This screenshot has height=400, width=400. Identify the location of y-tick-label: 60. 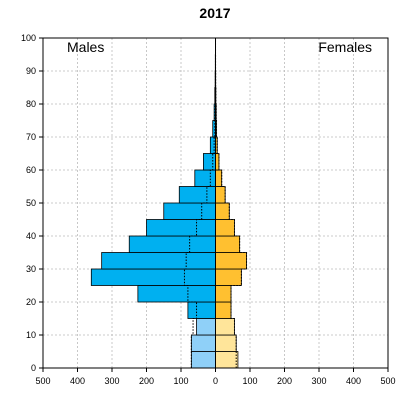
(31, 170).